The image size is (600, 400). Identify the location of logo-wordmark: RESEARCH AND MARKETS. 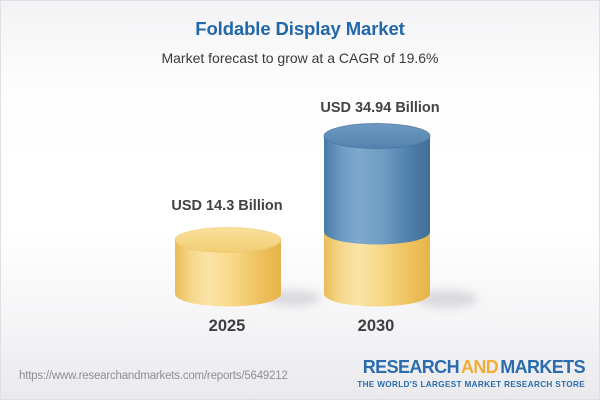
(471, 367).